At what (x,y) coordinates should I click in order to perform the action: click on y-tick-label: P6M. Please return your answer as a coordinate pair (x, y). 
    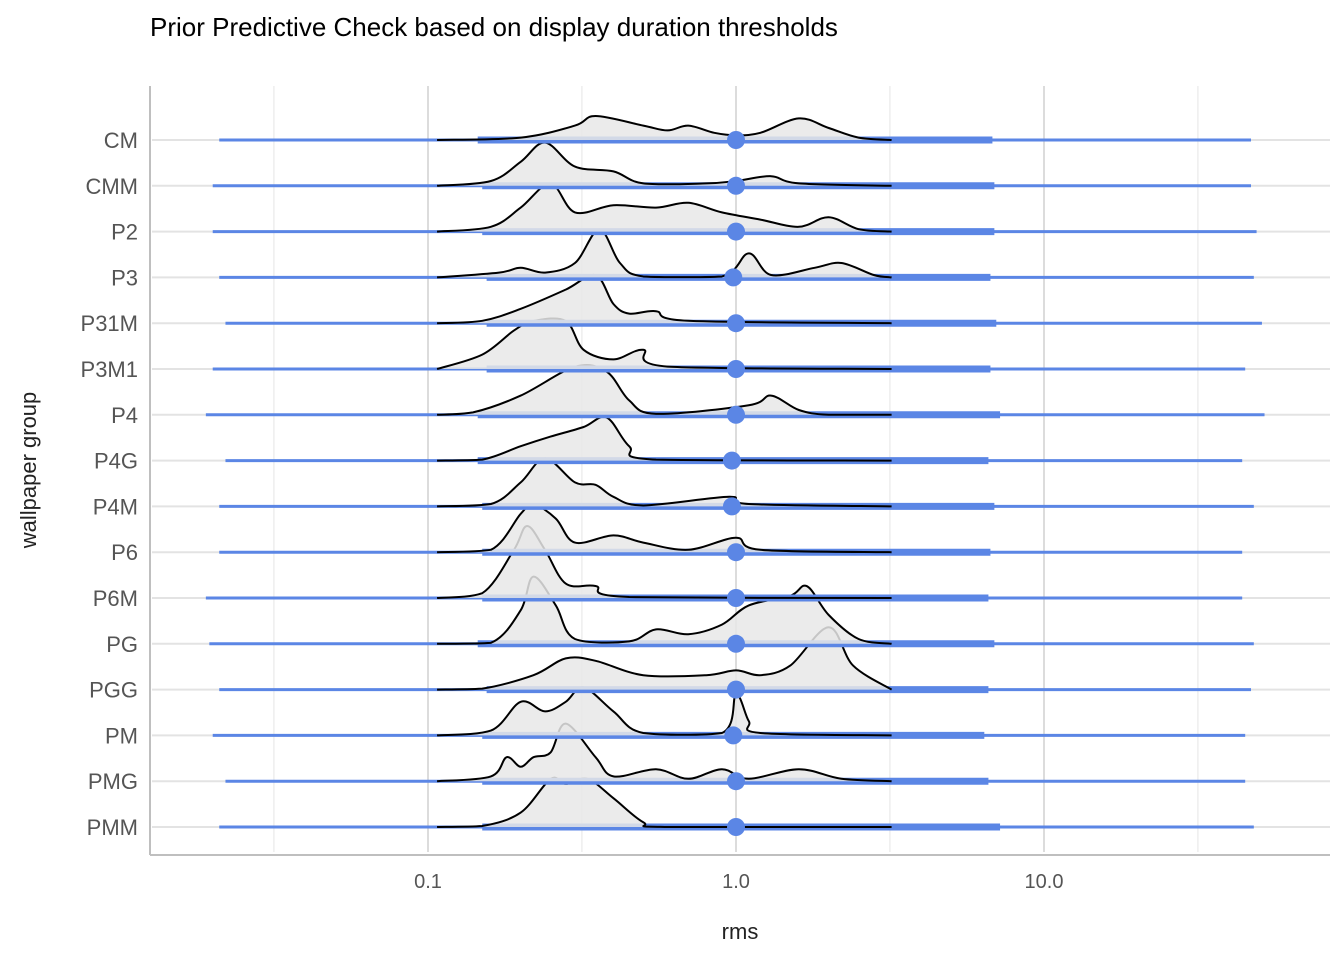
    Looking at the image, I should click on (115, 598).